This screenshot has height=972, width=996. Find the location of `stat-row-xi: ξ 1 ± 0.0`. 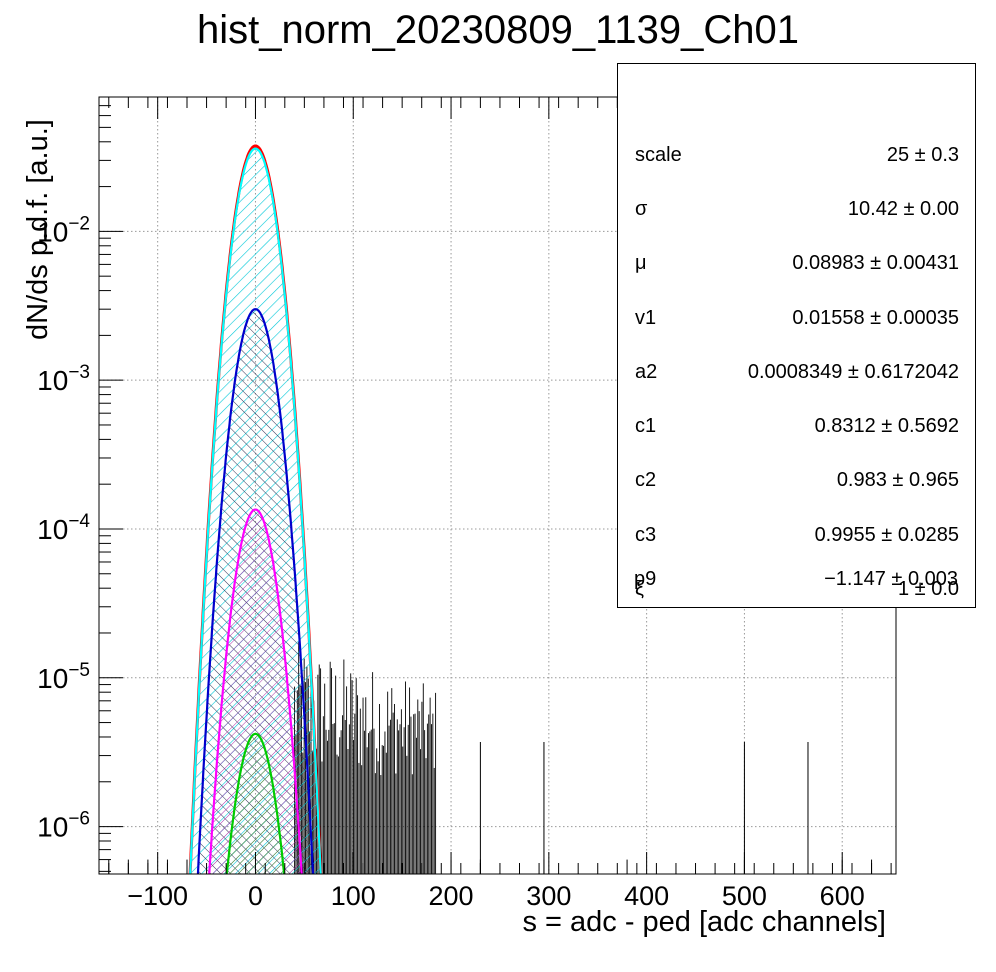

stat-row-xi: ξ 1 ± 0.0 is located at coordinates (796, 593).